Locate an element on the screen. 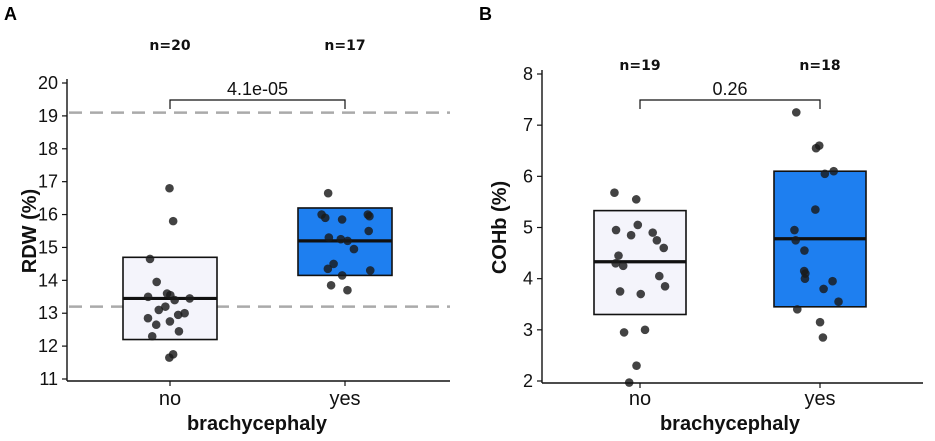 The image size is (935, 441). p-value-label: 0.26 is located at coordinates (729, 89).